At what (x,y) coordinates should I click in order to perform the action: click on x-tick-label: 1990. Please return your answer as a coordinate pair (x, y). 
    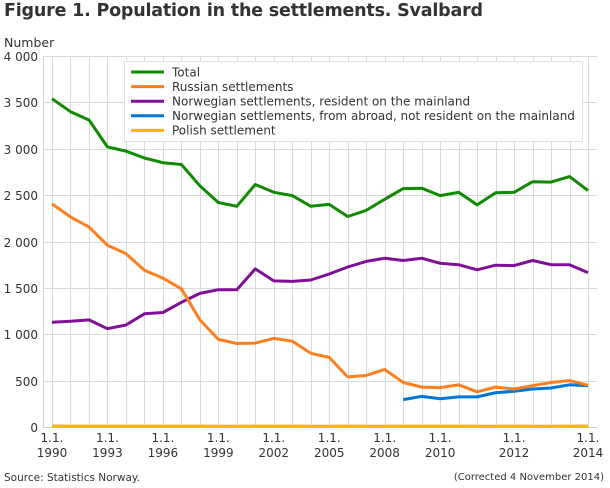
    Looking at the image, I should click on (52, 453).